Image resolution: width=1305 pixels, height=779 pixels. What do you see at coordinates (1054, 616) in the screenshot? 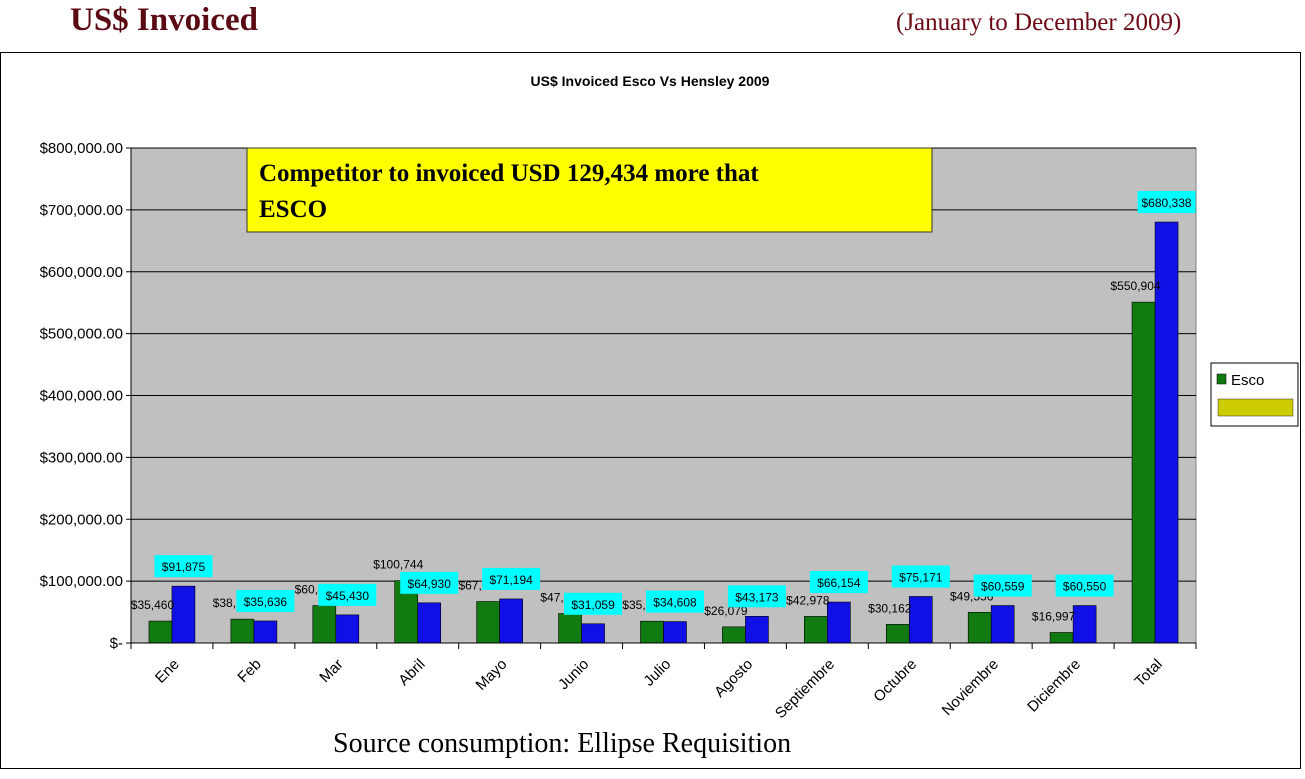
I see `data-label-esco: $16,997` at bounding box center [1054, 616].